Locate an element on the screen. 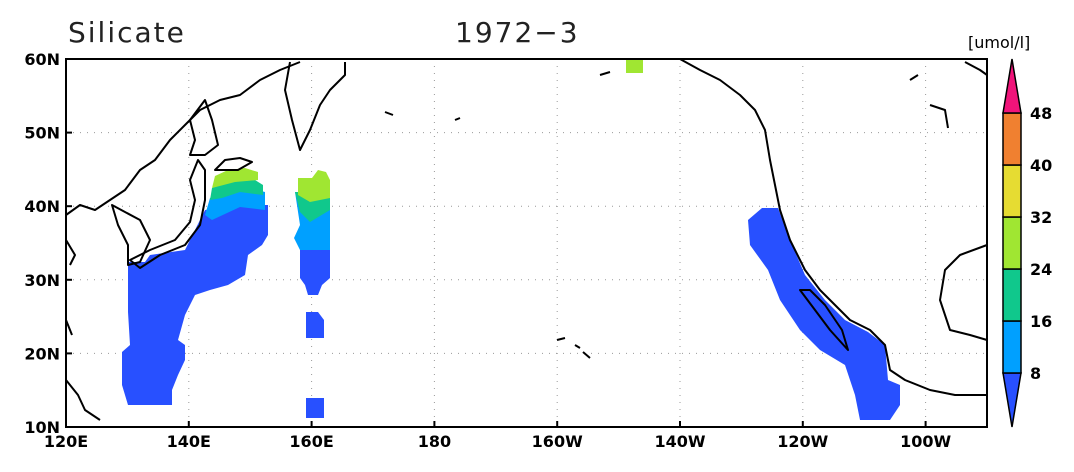  lon-tick-label: 140W is located at coordinates (679, 441).